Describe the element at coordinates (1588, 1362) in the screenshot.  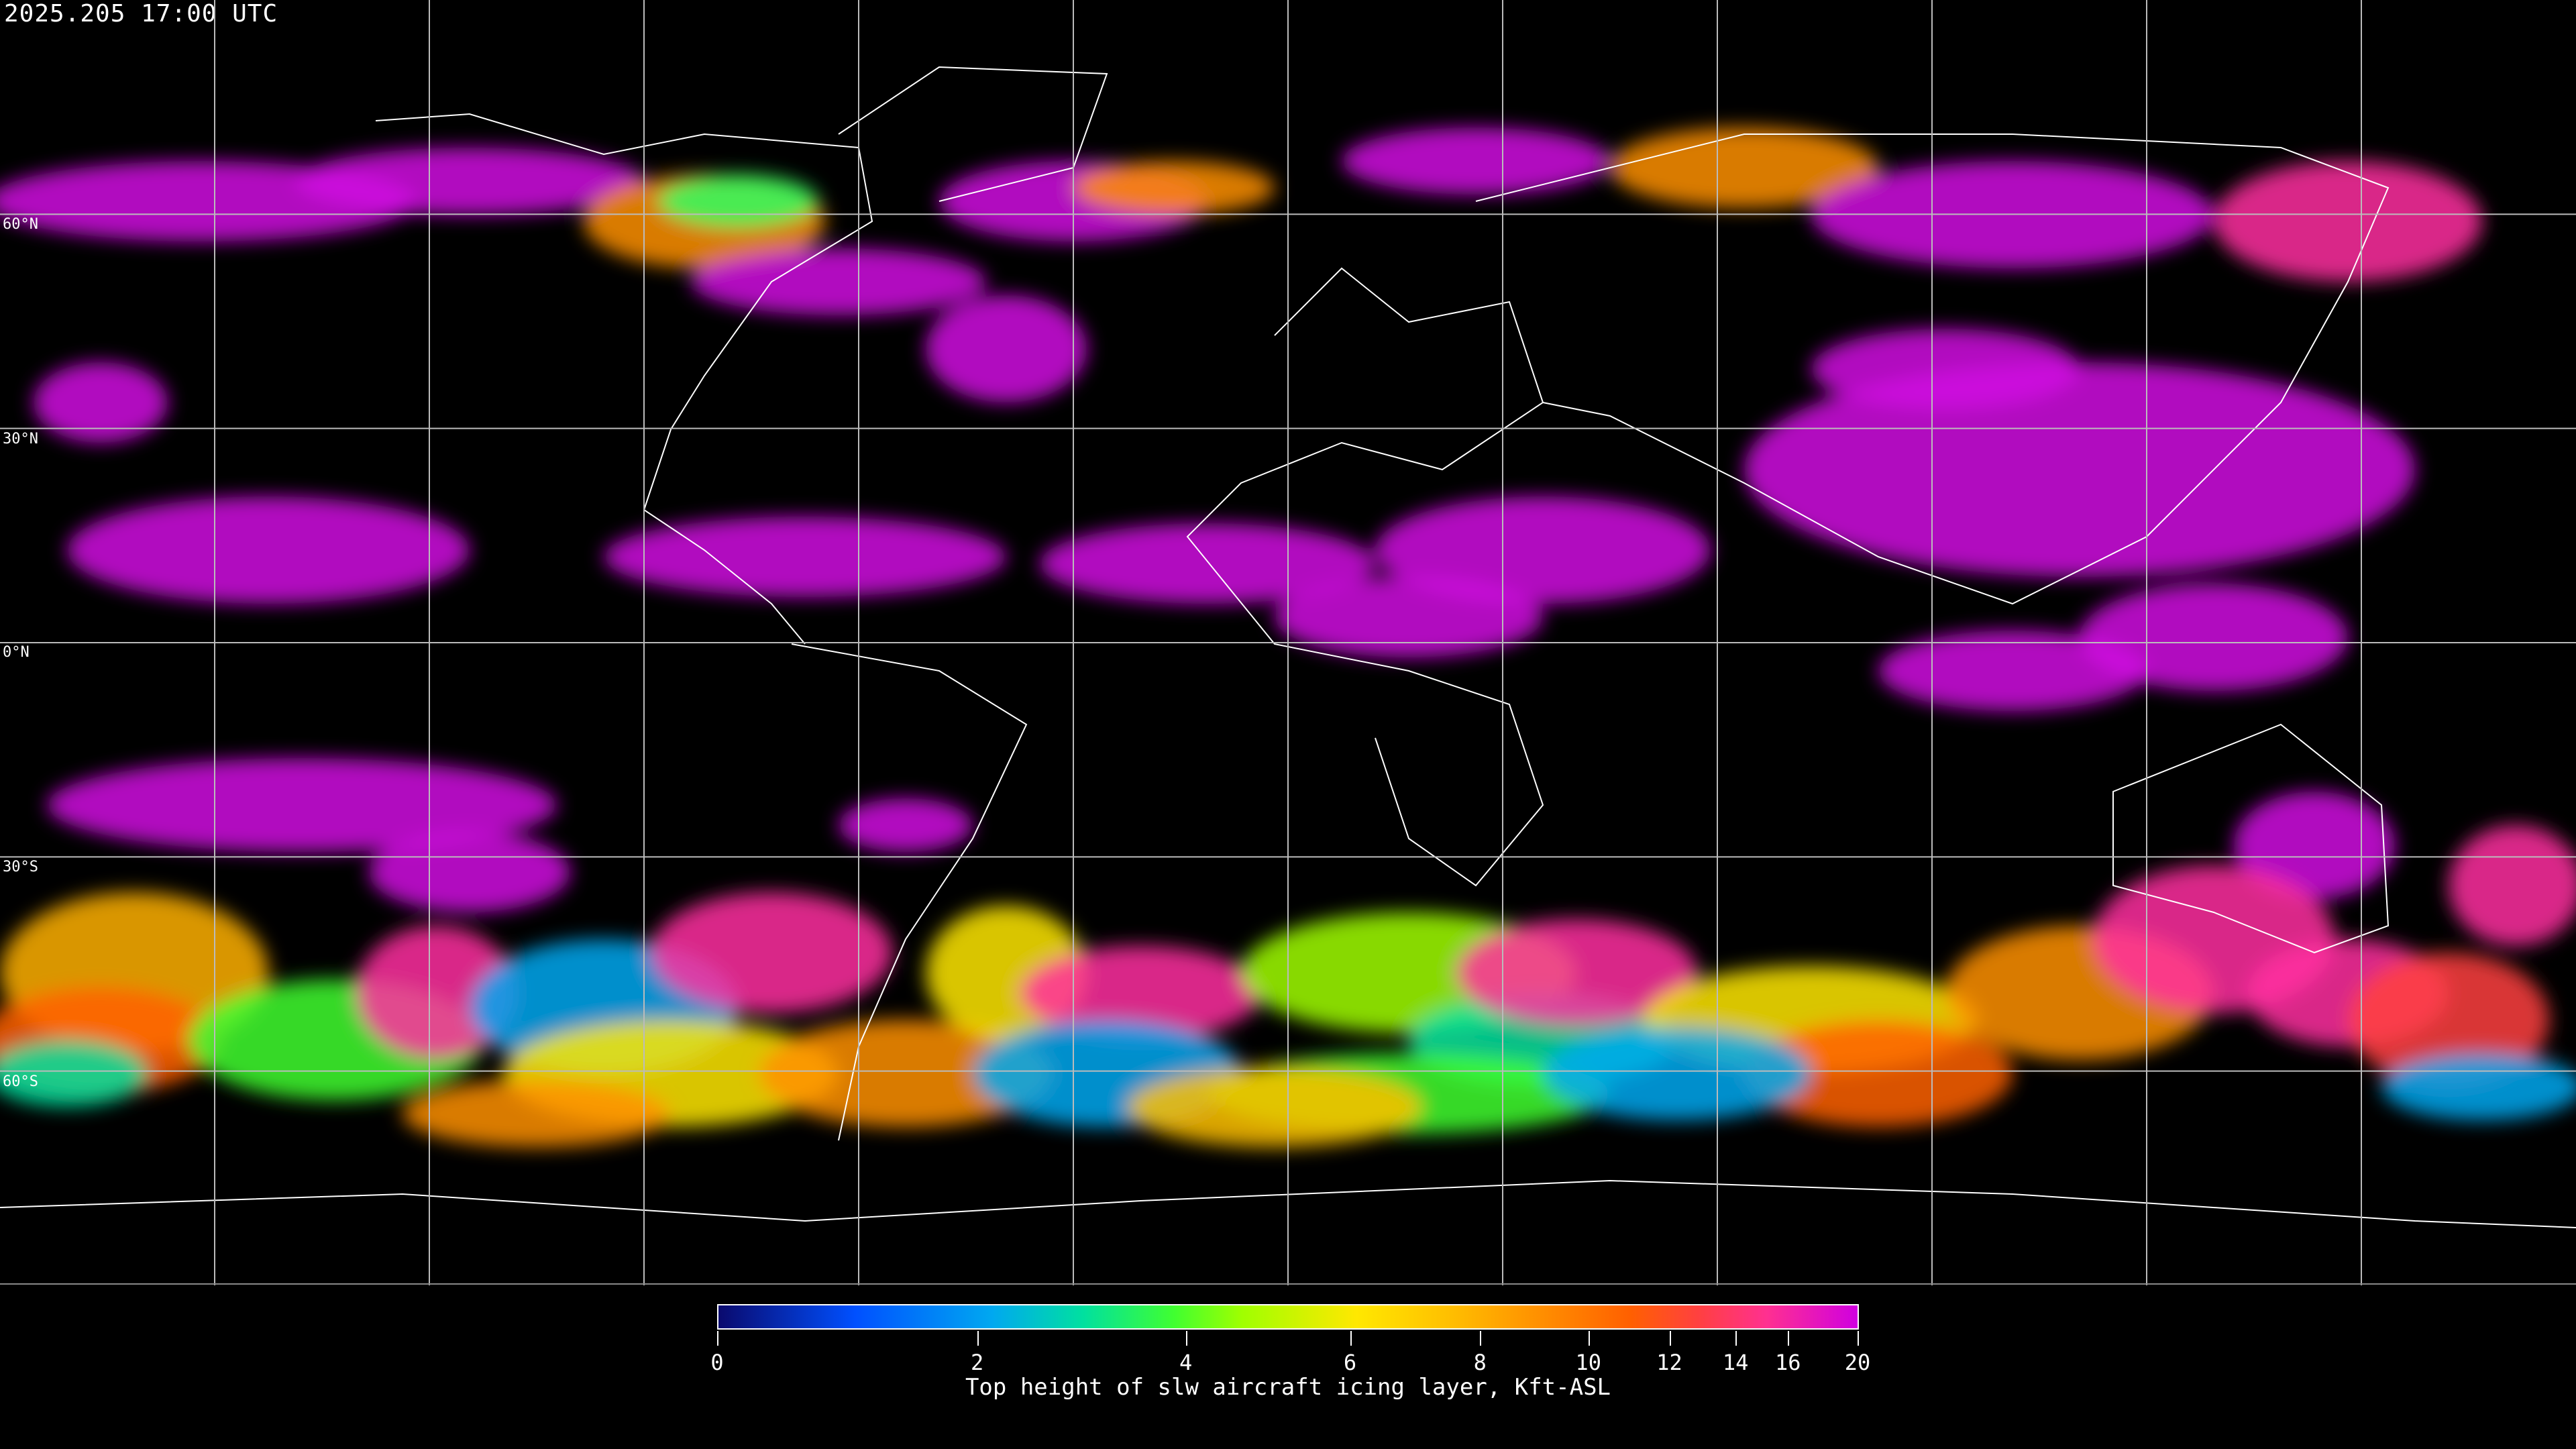
I see `colorbar-tick-label: 10` at that location.